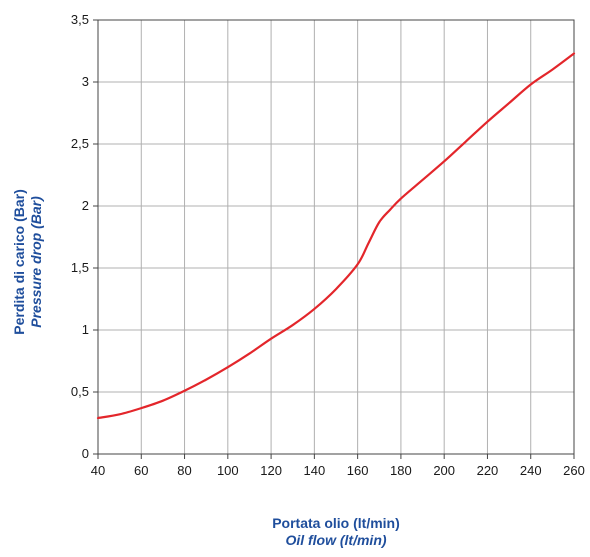  Describe the element at coordinates (80, 143) in the screenshot. I see `y-tick-label: 2,5` at that location.